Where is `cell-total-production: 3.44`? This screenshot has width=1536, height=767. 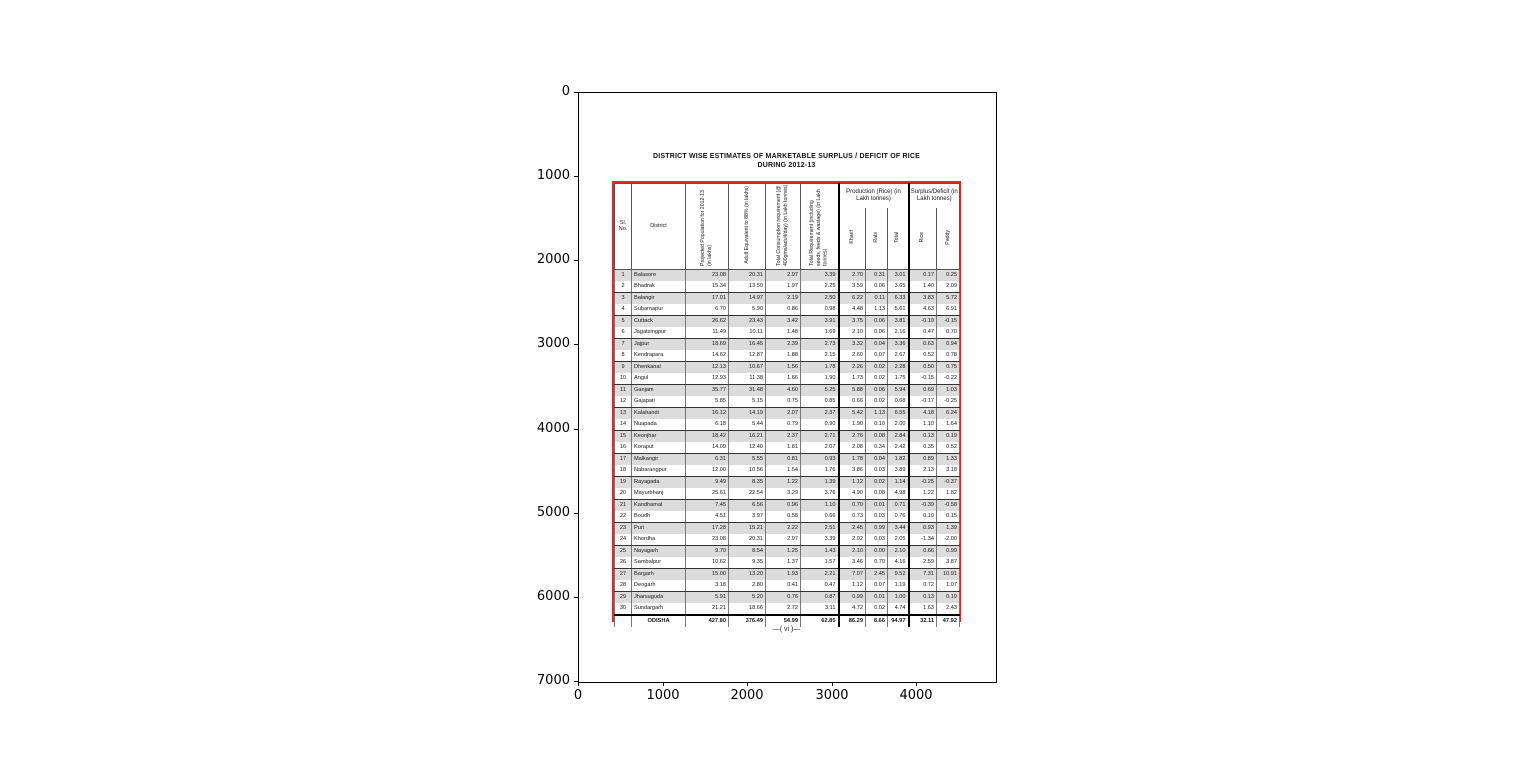 cell-total-production: 3.44 is located at coordinates (898, 528).